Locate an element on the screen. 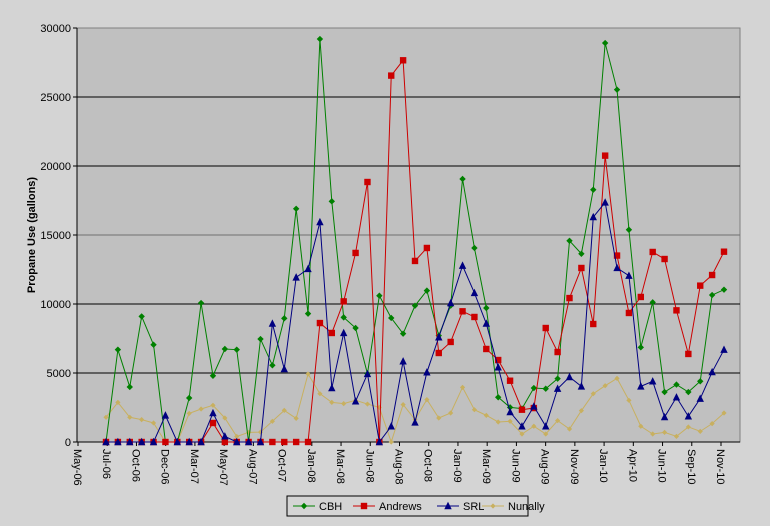  x-tick-label: Aug-09 is located at coordinates (545, 466).